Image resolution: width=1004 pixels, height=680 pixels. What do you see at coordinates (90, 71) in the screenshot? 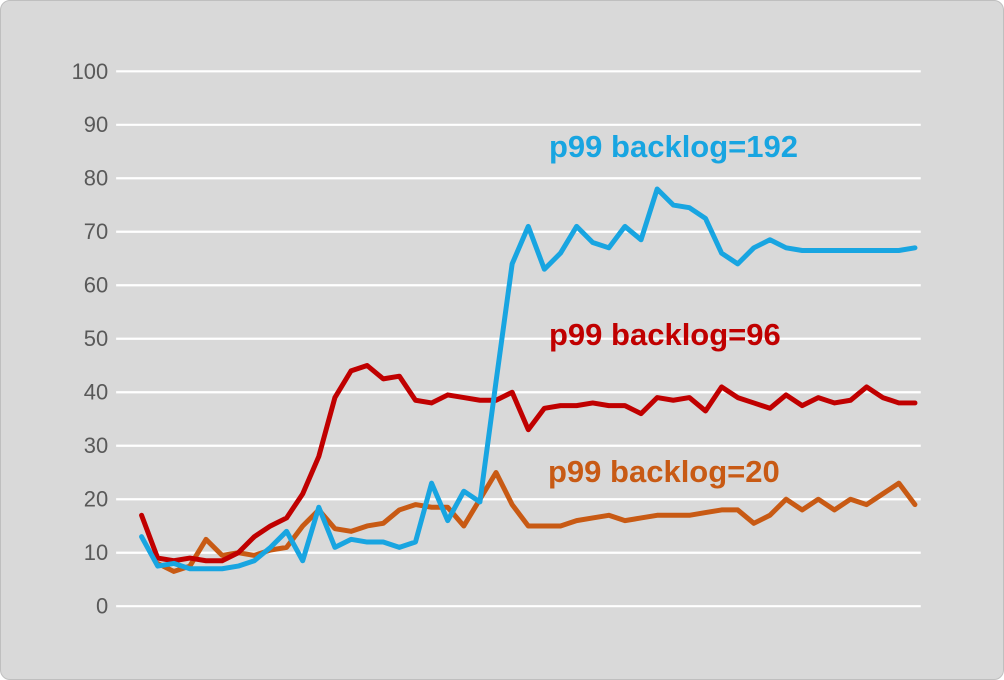
I see `y-tick-label-100: 100` at bounding box center [90, 71].